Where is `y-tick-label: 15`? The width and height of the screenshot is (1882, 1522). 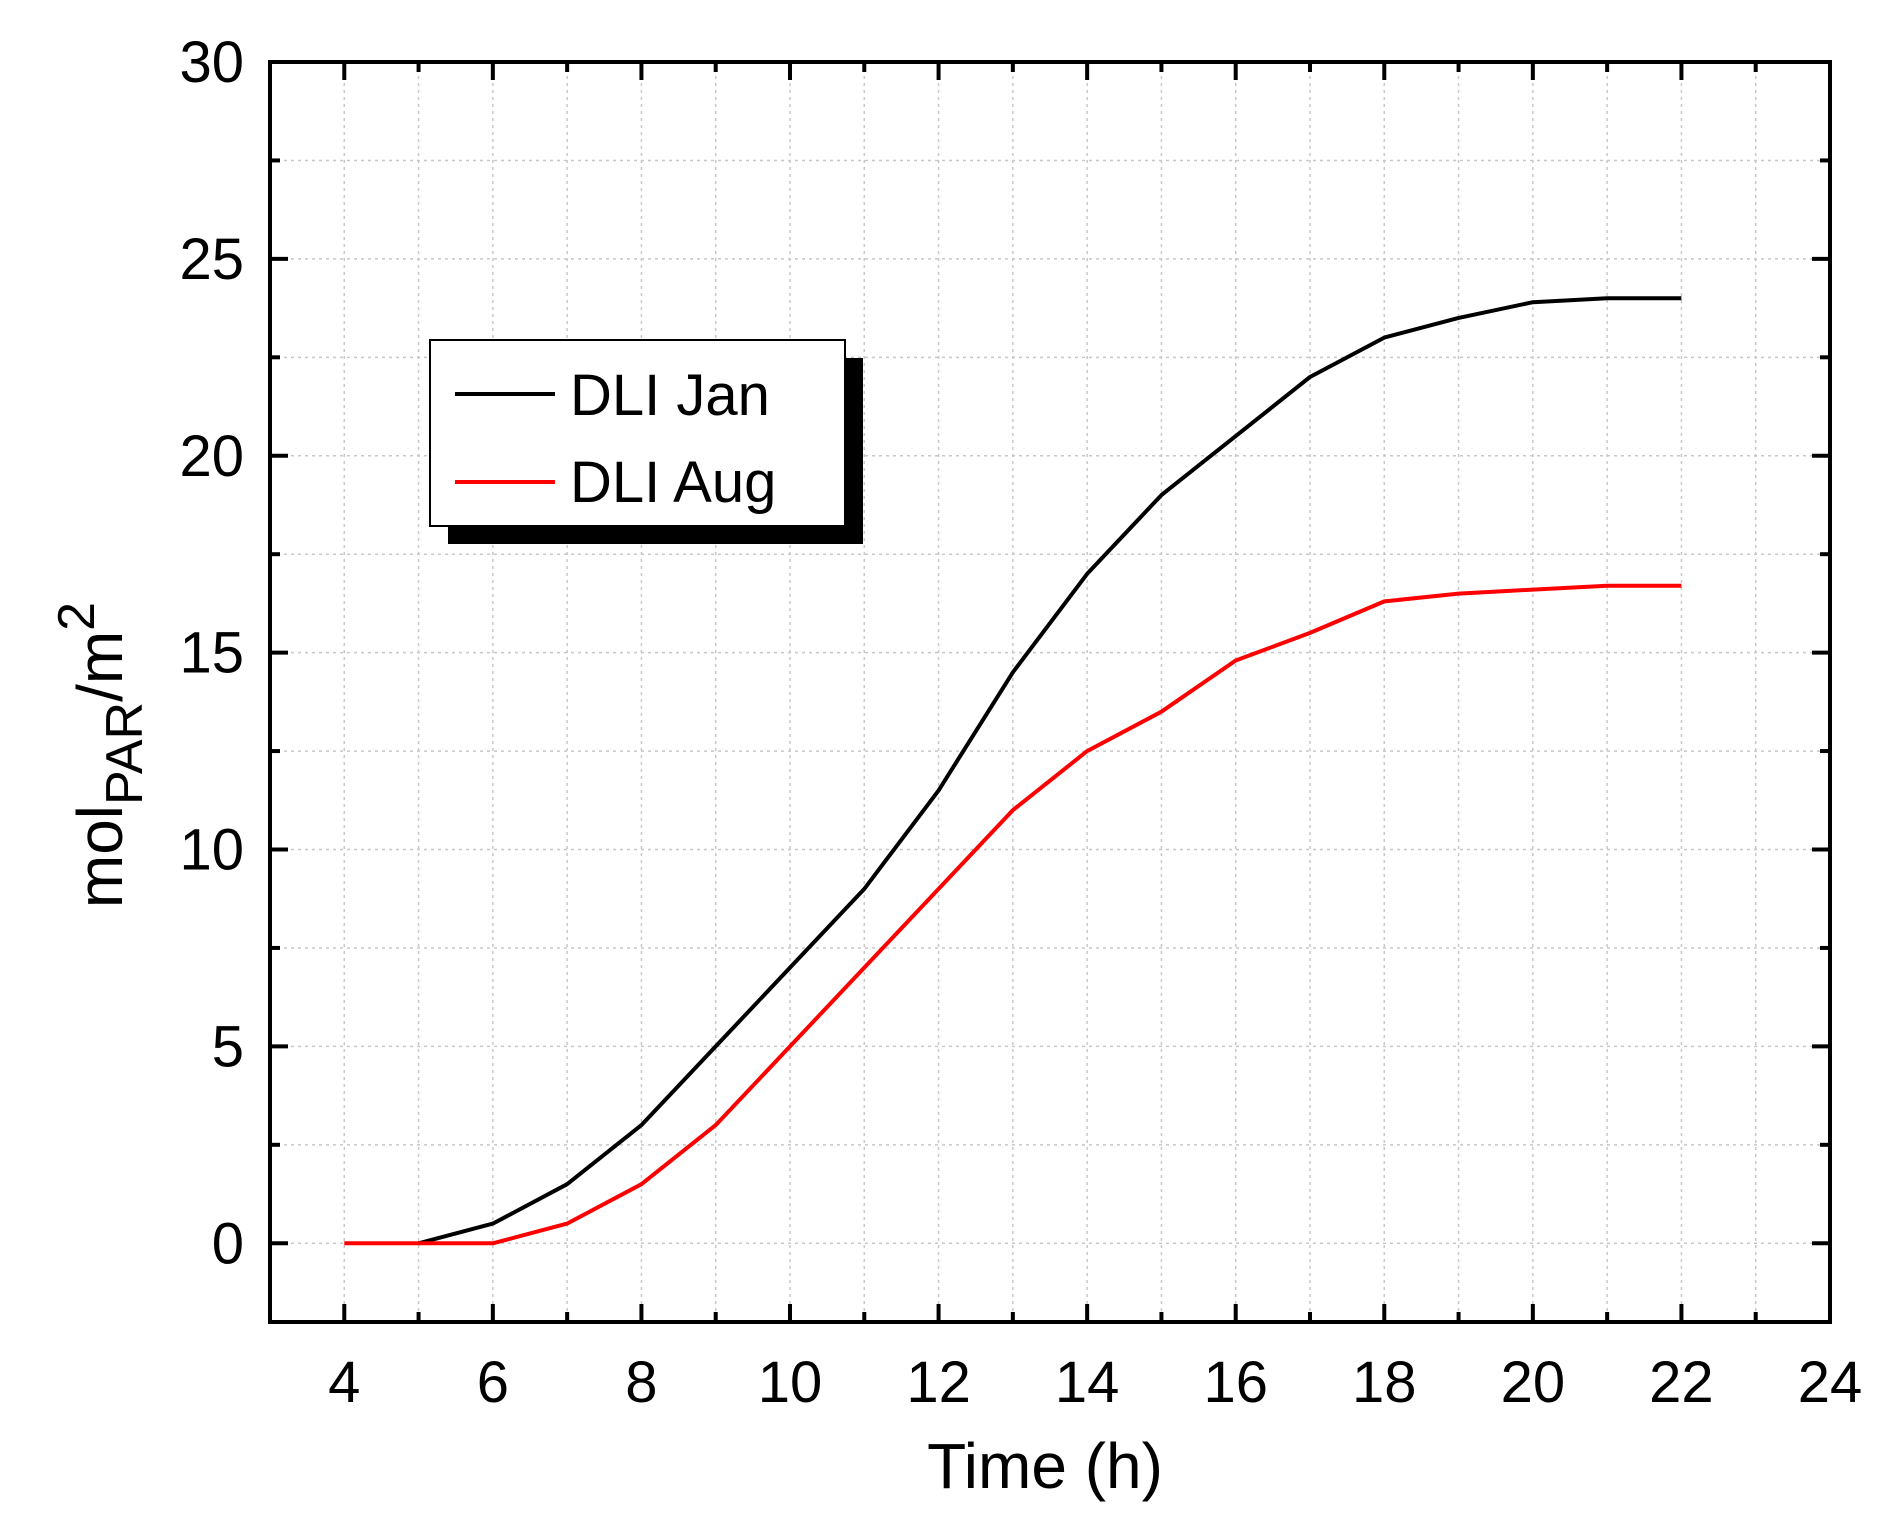 y-tick-label: 15 is located at coordinates (211, 653).